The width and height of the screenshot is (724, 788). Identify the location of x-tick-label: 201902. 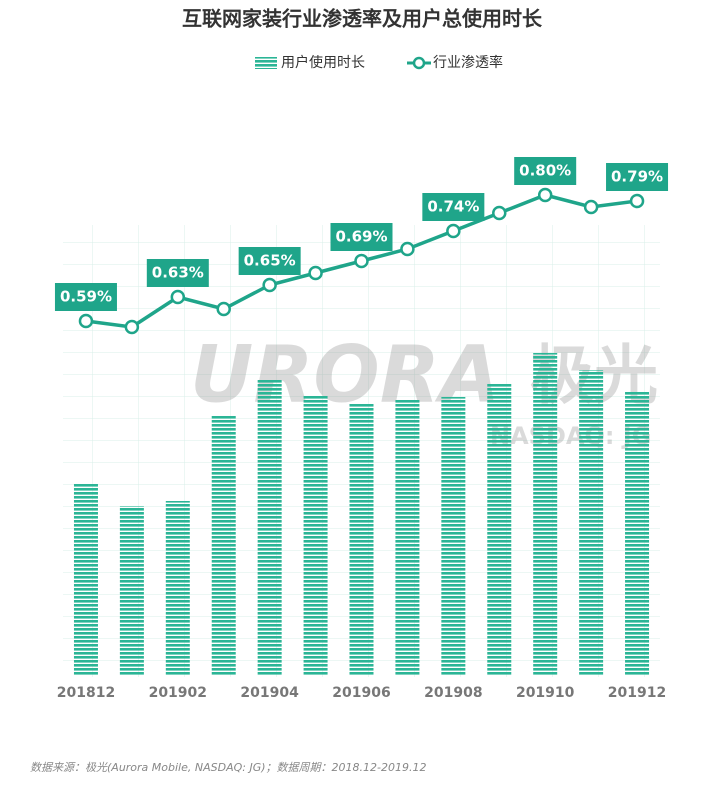
(178, 693).